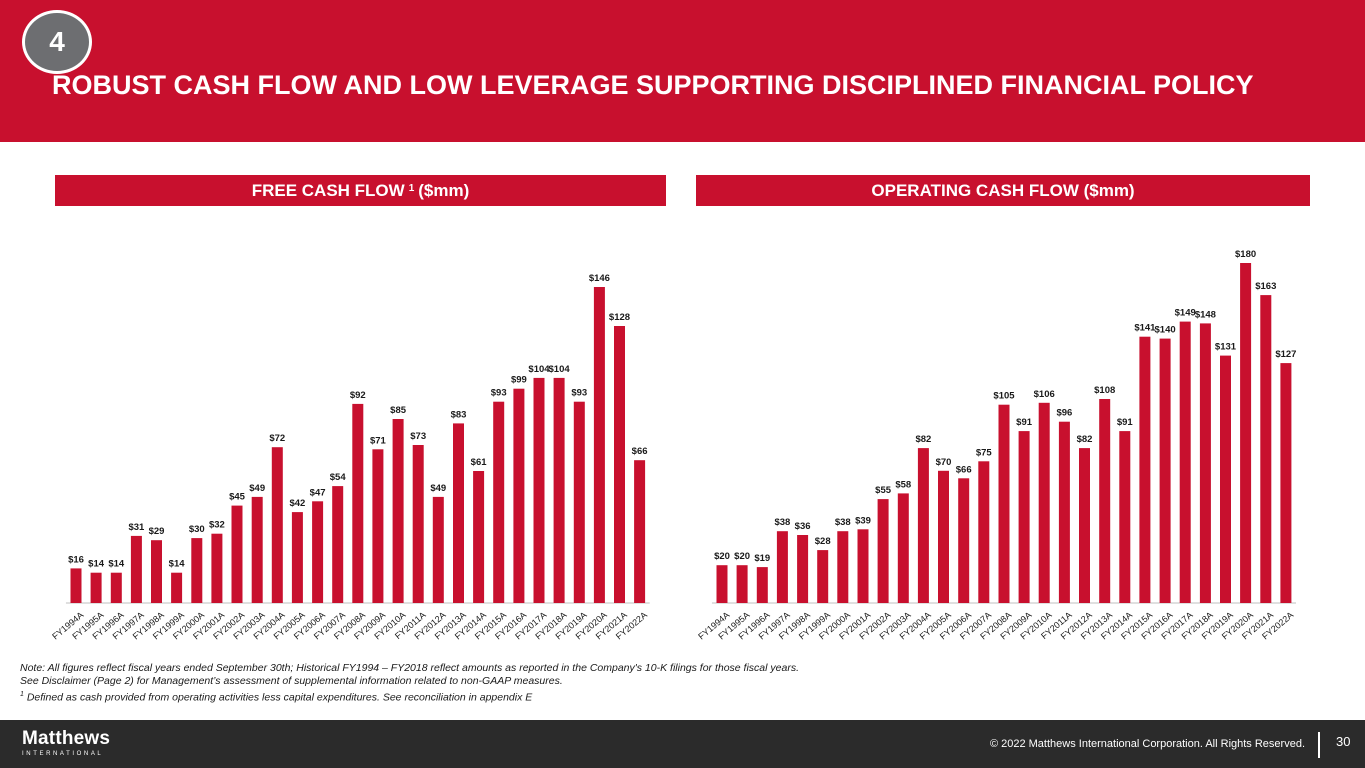 This screenshot has height=768, width=1365. Describe the element at coordinates (217, 525) in the screenshot. I see `fcf-bar-value-label: $32` at that location.